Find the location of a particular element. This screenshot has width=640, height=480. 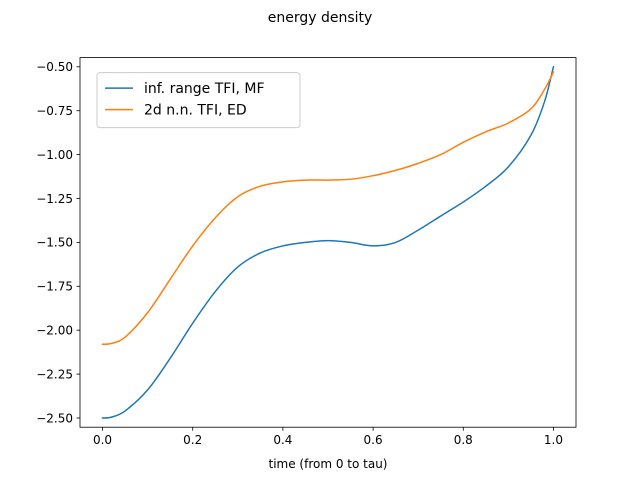

x-tick-label: 0.2 is located at coordinates (192, 440).